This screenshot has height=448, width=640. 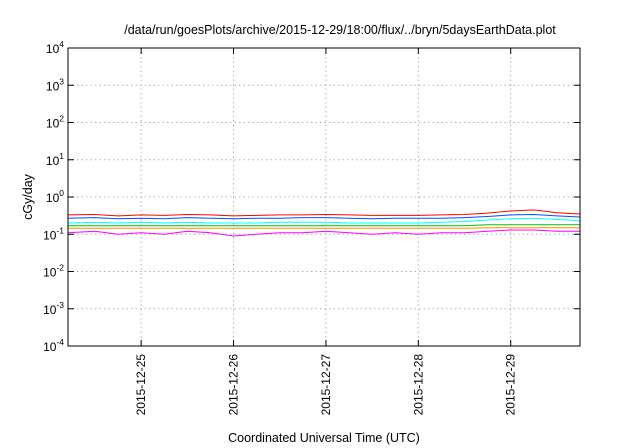 I want to click on y-tick-label: 10⁻¹, so click(x=53, y=233).